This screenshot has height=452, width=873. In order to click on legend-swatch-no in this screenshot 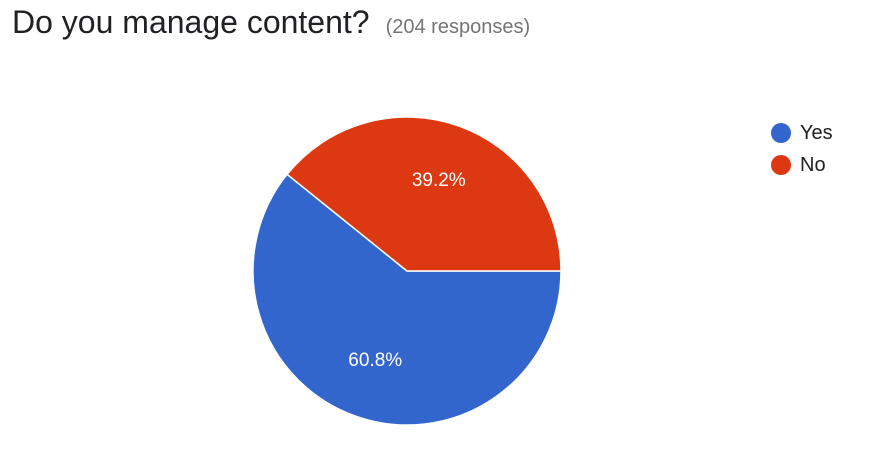, I will do `click(781, 165)`.